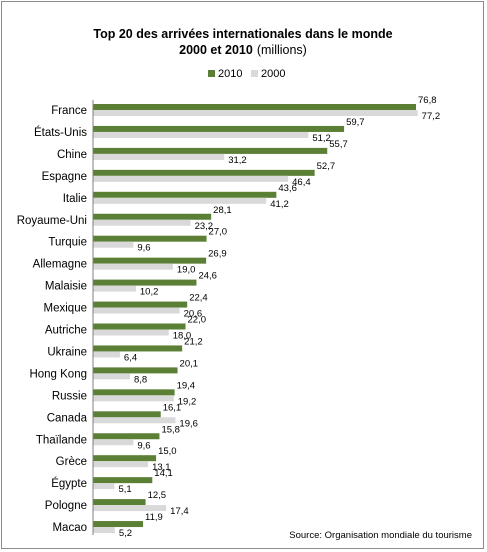 Image resolution: width=487 pixels, height=552 pixels. What do you see at coordinates (172, 407) in the screenshot?
I see `data-label-2010: 16,1` at bounding box center [172, 407].